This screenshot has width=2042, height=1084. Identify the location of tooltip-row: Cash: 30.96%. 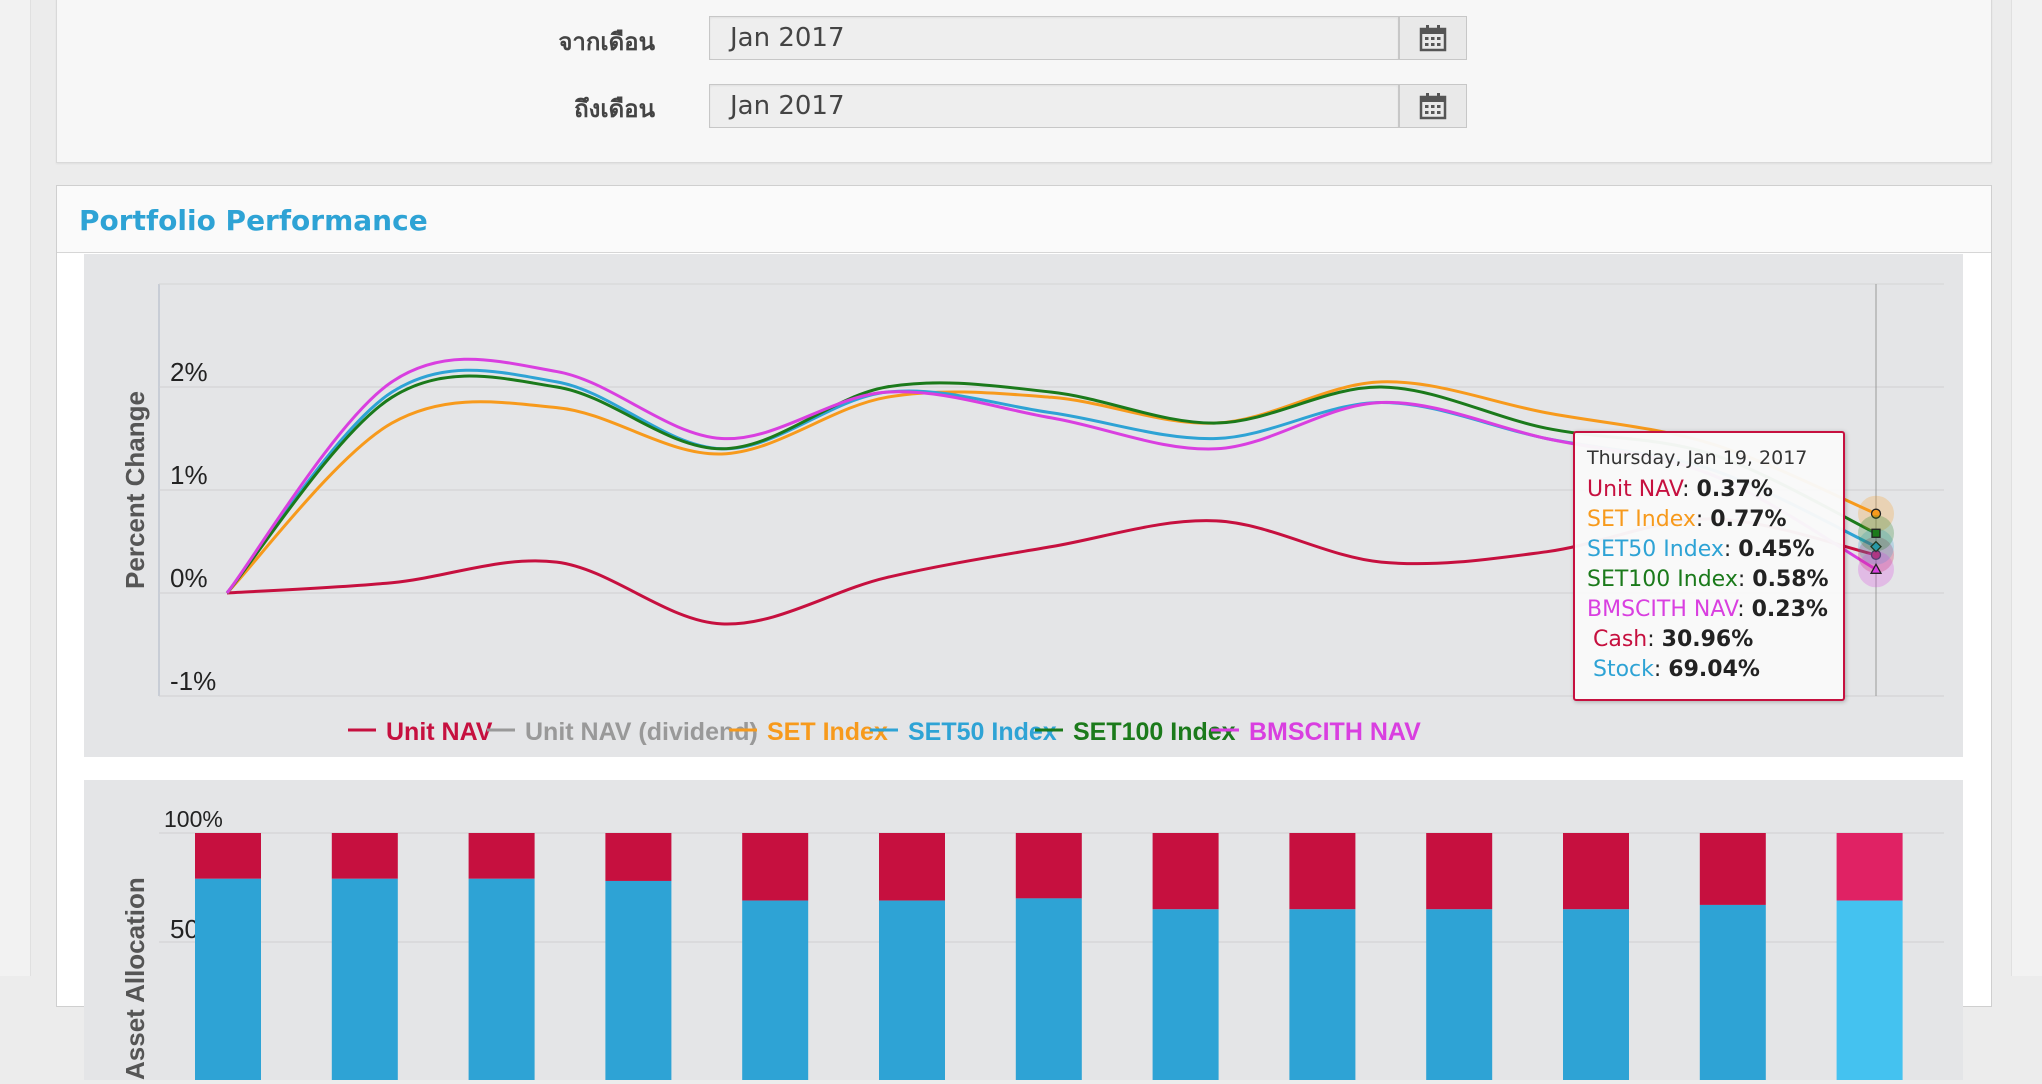
(1673, 639).